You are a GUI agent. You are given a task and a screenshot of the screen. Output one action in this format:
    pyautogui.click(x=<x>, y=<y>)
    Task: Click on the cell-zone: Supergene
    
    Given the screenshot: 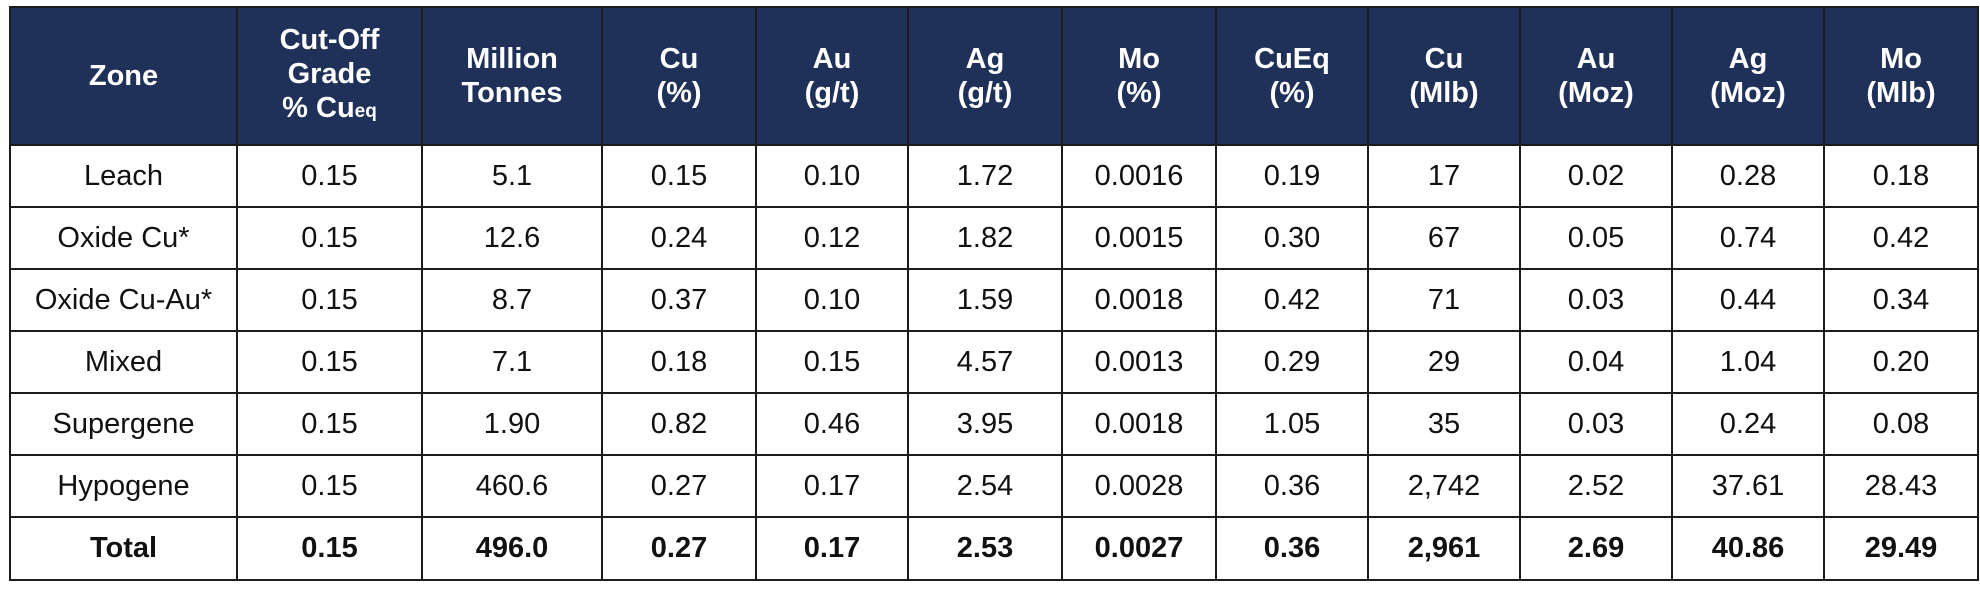 What is the action you would take?
    pyautogui.click(x=123, y=424)
    